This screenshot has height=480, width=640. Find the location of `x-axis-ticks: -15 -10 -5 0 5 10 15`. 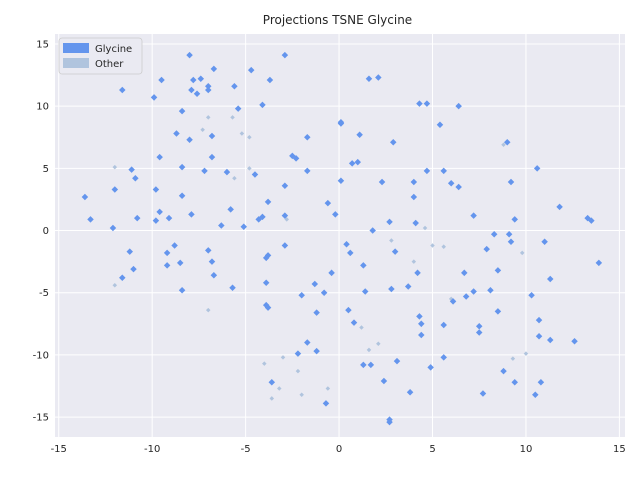

x-axis-ticks: -15 -10 -5 0 5 10 15 is located at coordinates (338, 449).